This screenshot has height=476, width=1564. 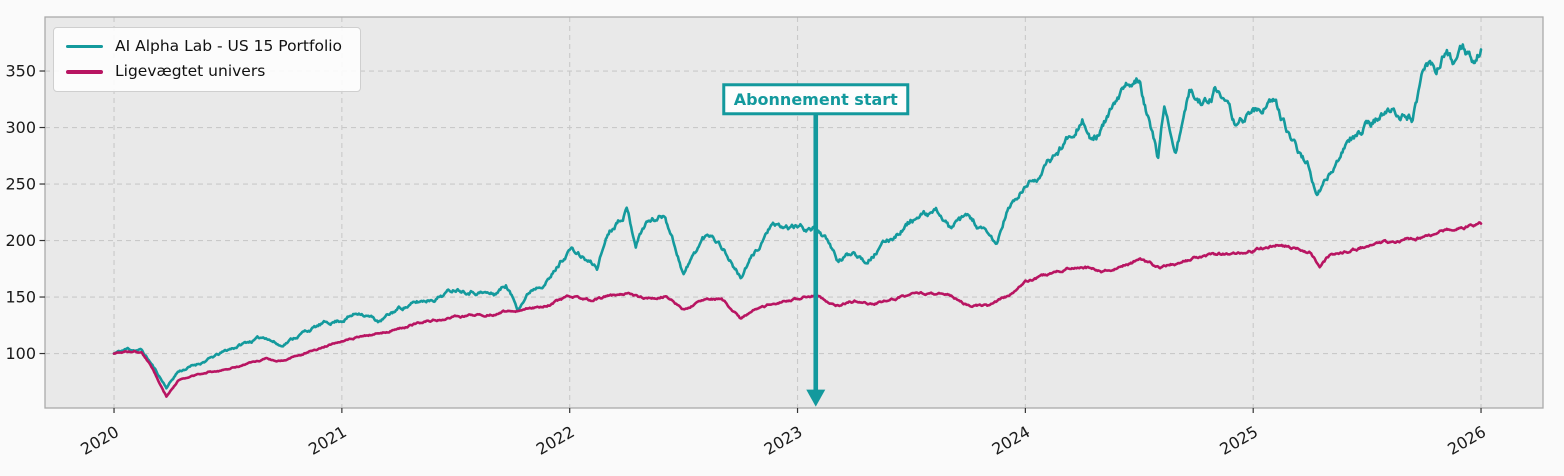 What do you see at coordinates (20, 184) in the screenshot?
I see `y-tick-label: 250` at bounding box center [20, 184].